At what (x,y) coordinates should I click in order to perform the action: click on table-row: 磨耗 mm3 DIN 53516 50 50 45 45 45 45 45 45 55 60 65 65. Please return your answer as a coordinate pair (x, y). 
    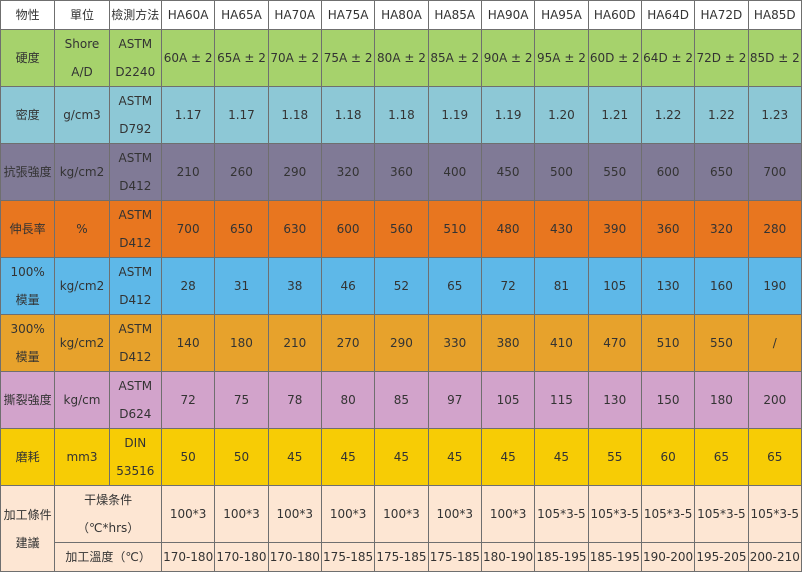
    Looking at the image, I should click on (401, 457).